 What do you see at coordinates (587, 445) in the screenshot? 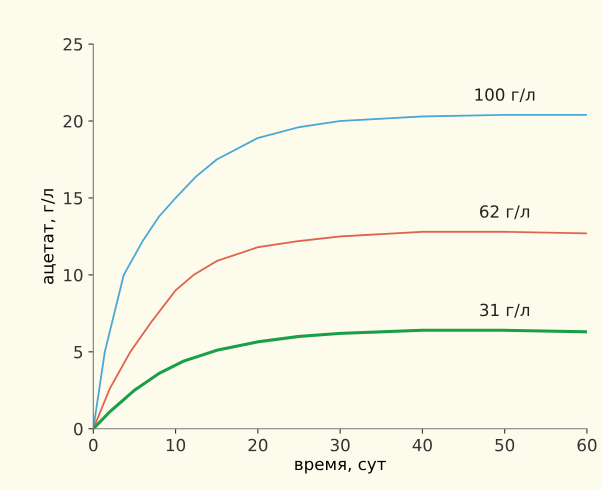
I see `x-tick-label: 60` at bounding box center [587, 445].